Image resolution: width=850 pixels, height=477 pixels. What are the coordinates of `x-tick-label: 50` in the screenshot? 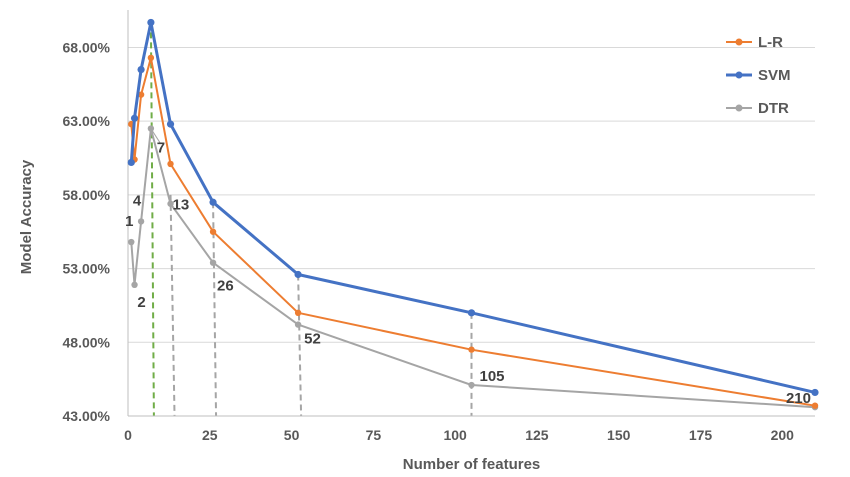 It's located at (292, 435).